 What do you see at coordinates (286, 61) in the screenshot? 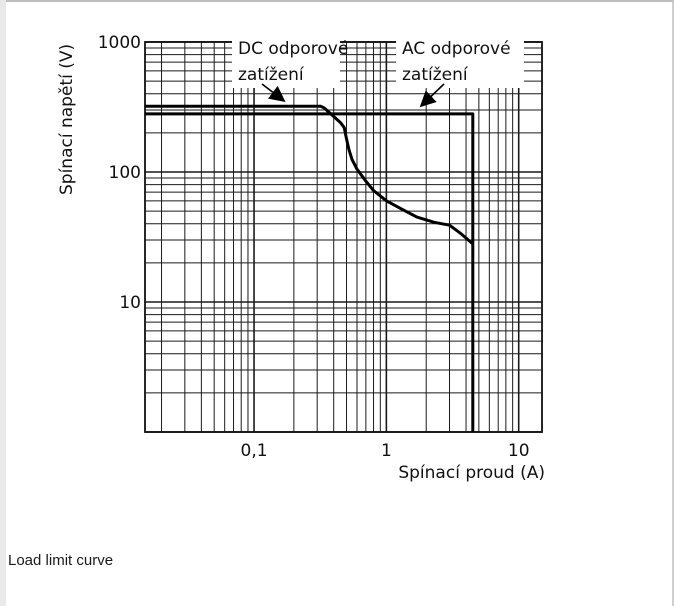
I see `dc-annotation-box` at bounding box center [286, 61].